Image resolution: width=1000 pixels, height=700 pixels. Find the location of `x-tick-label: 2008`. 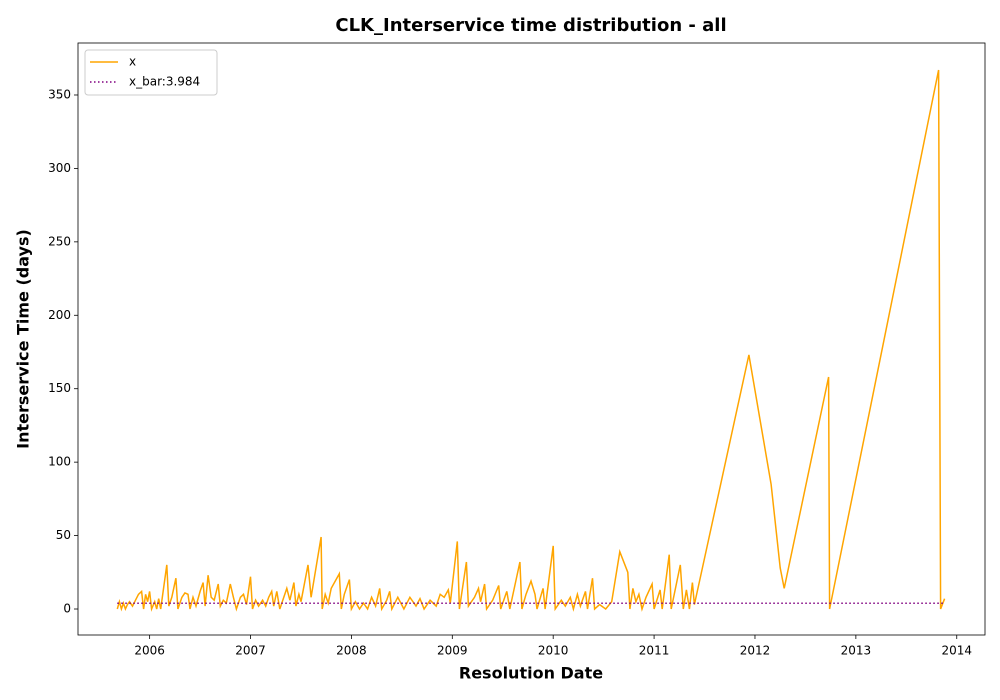

x-tick-label: 2008 is located at coordinates (351, 651).